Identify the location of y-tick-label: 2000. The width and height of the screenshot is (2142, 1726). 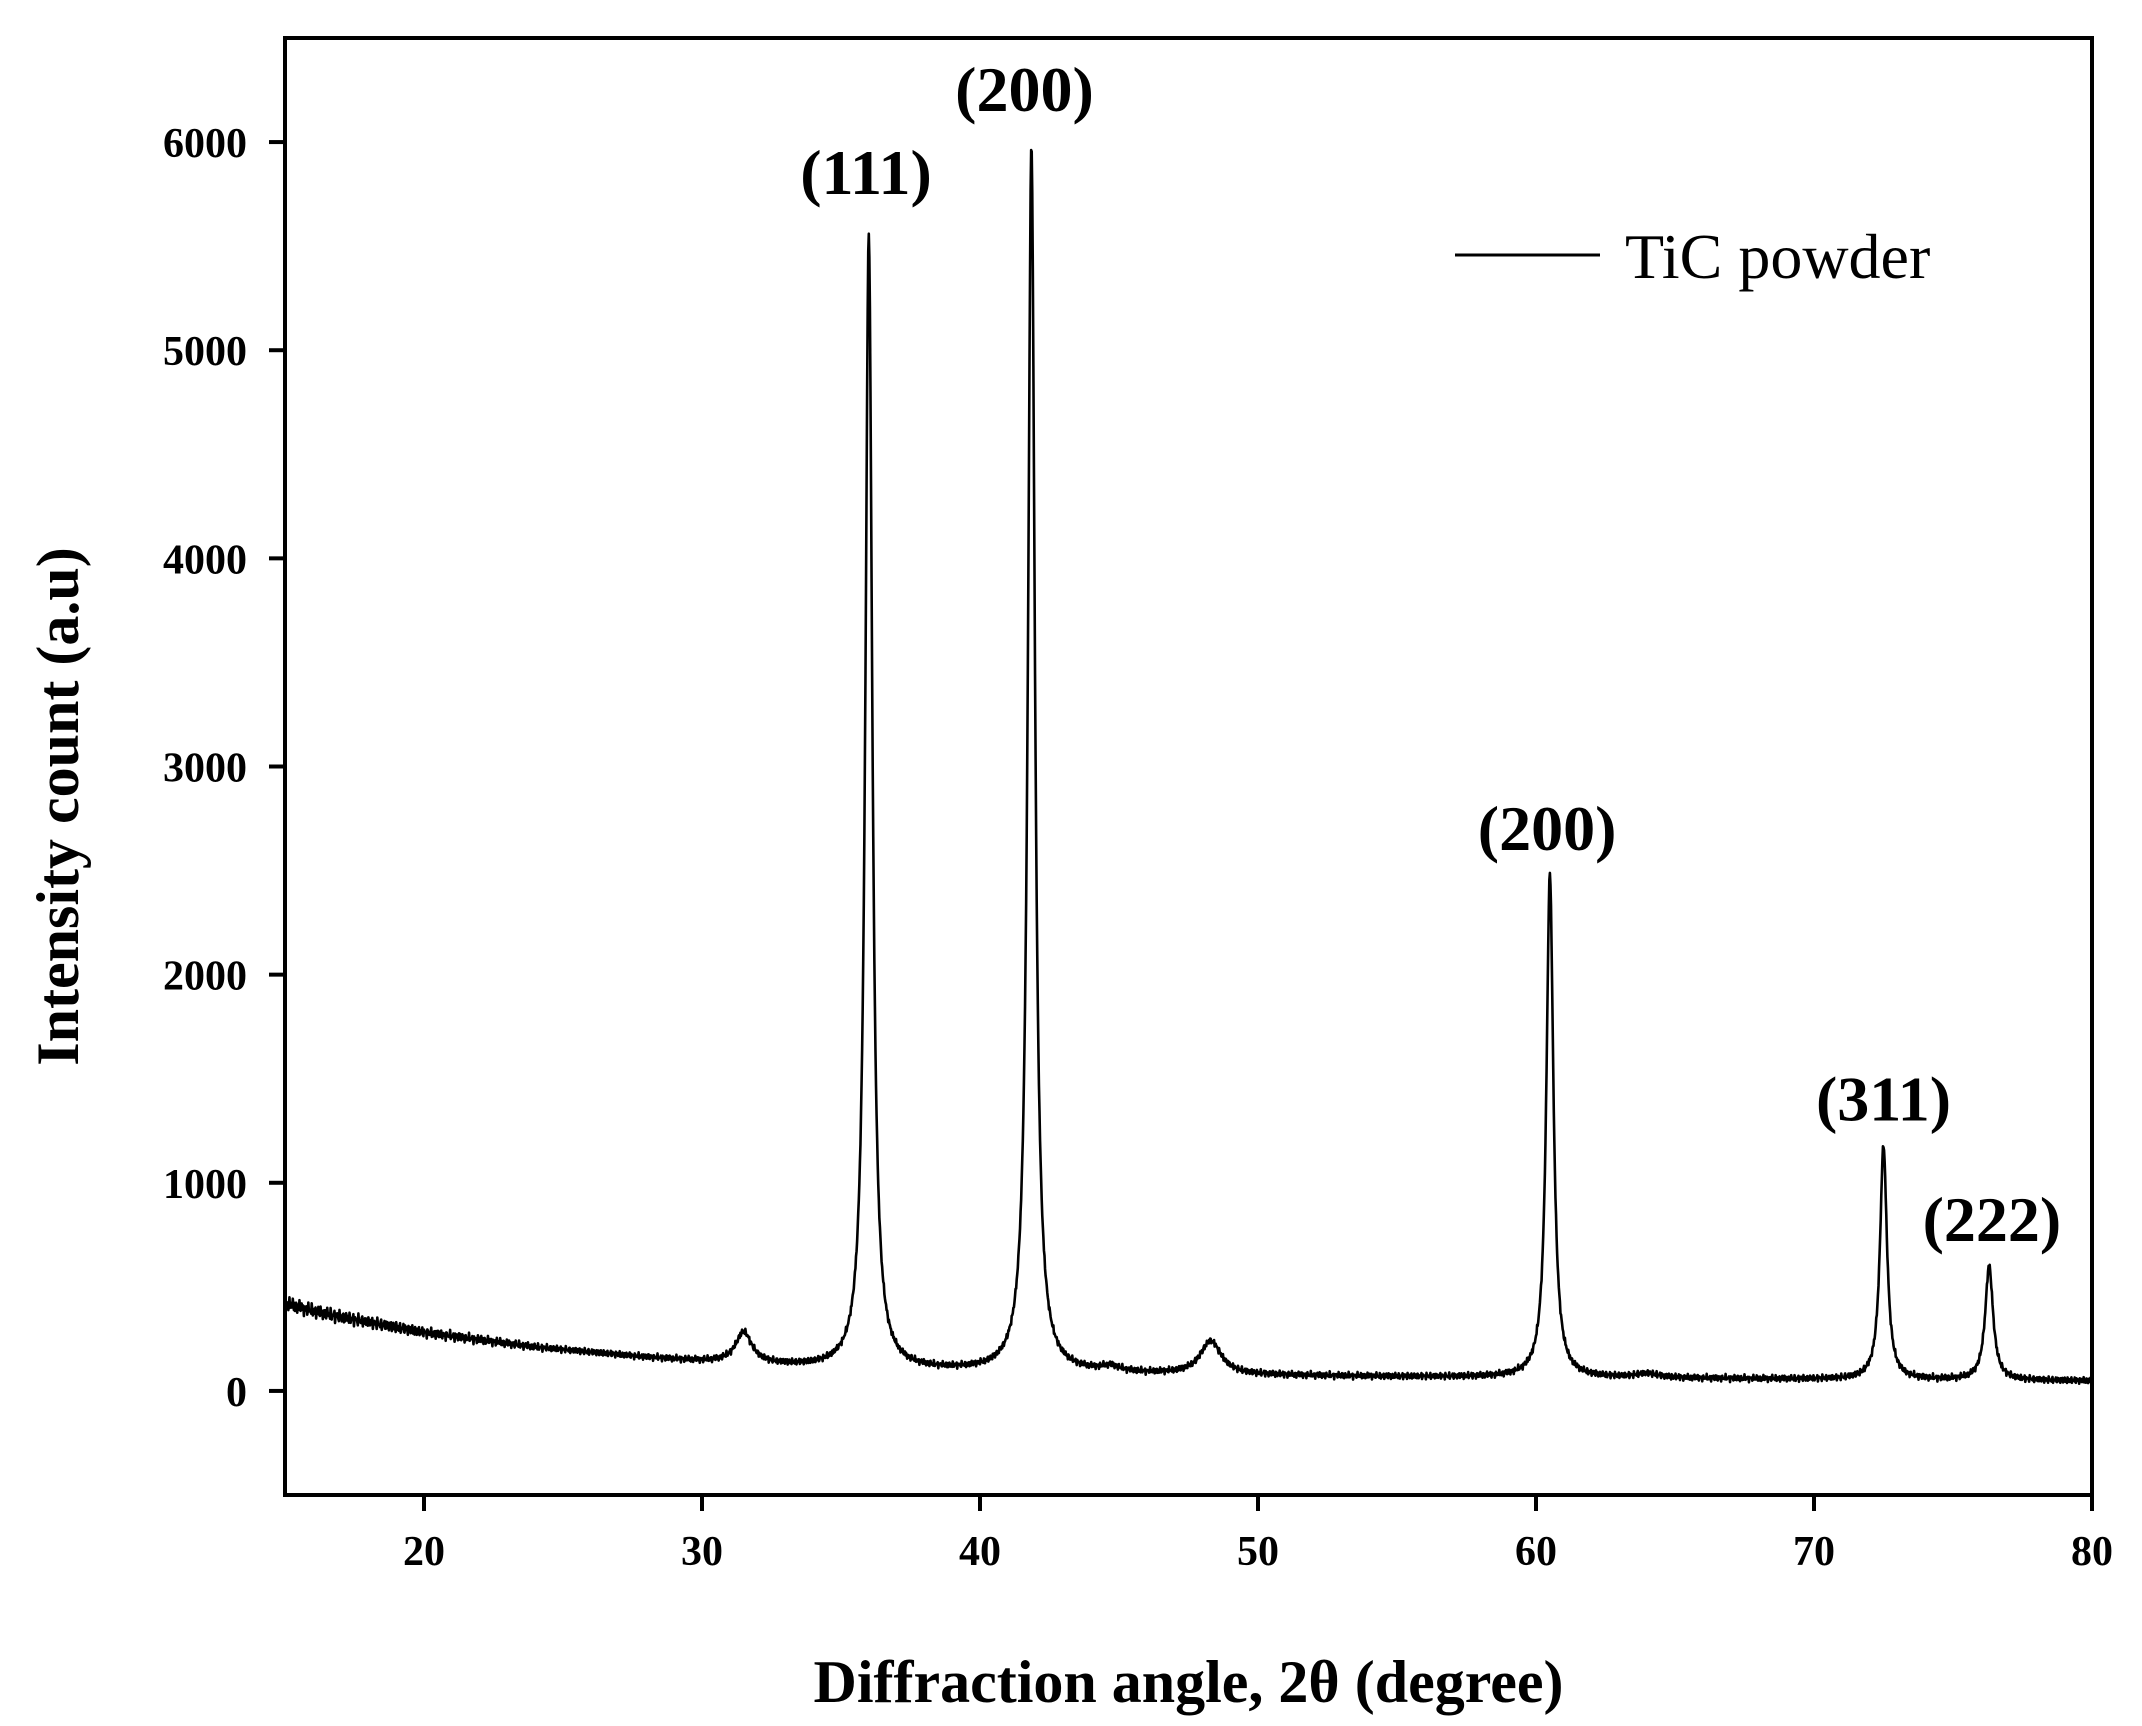
(205, 977).